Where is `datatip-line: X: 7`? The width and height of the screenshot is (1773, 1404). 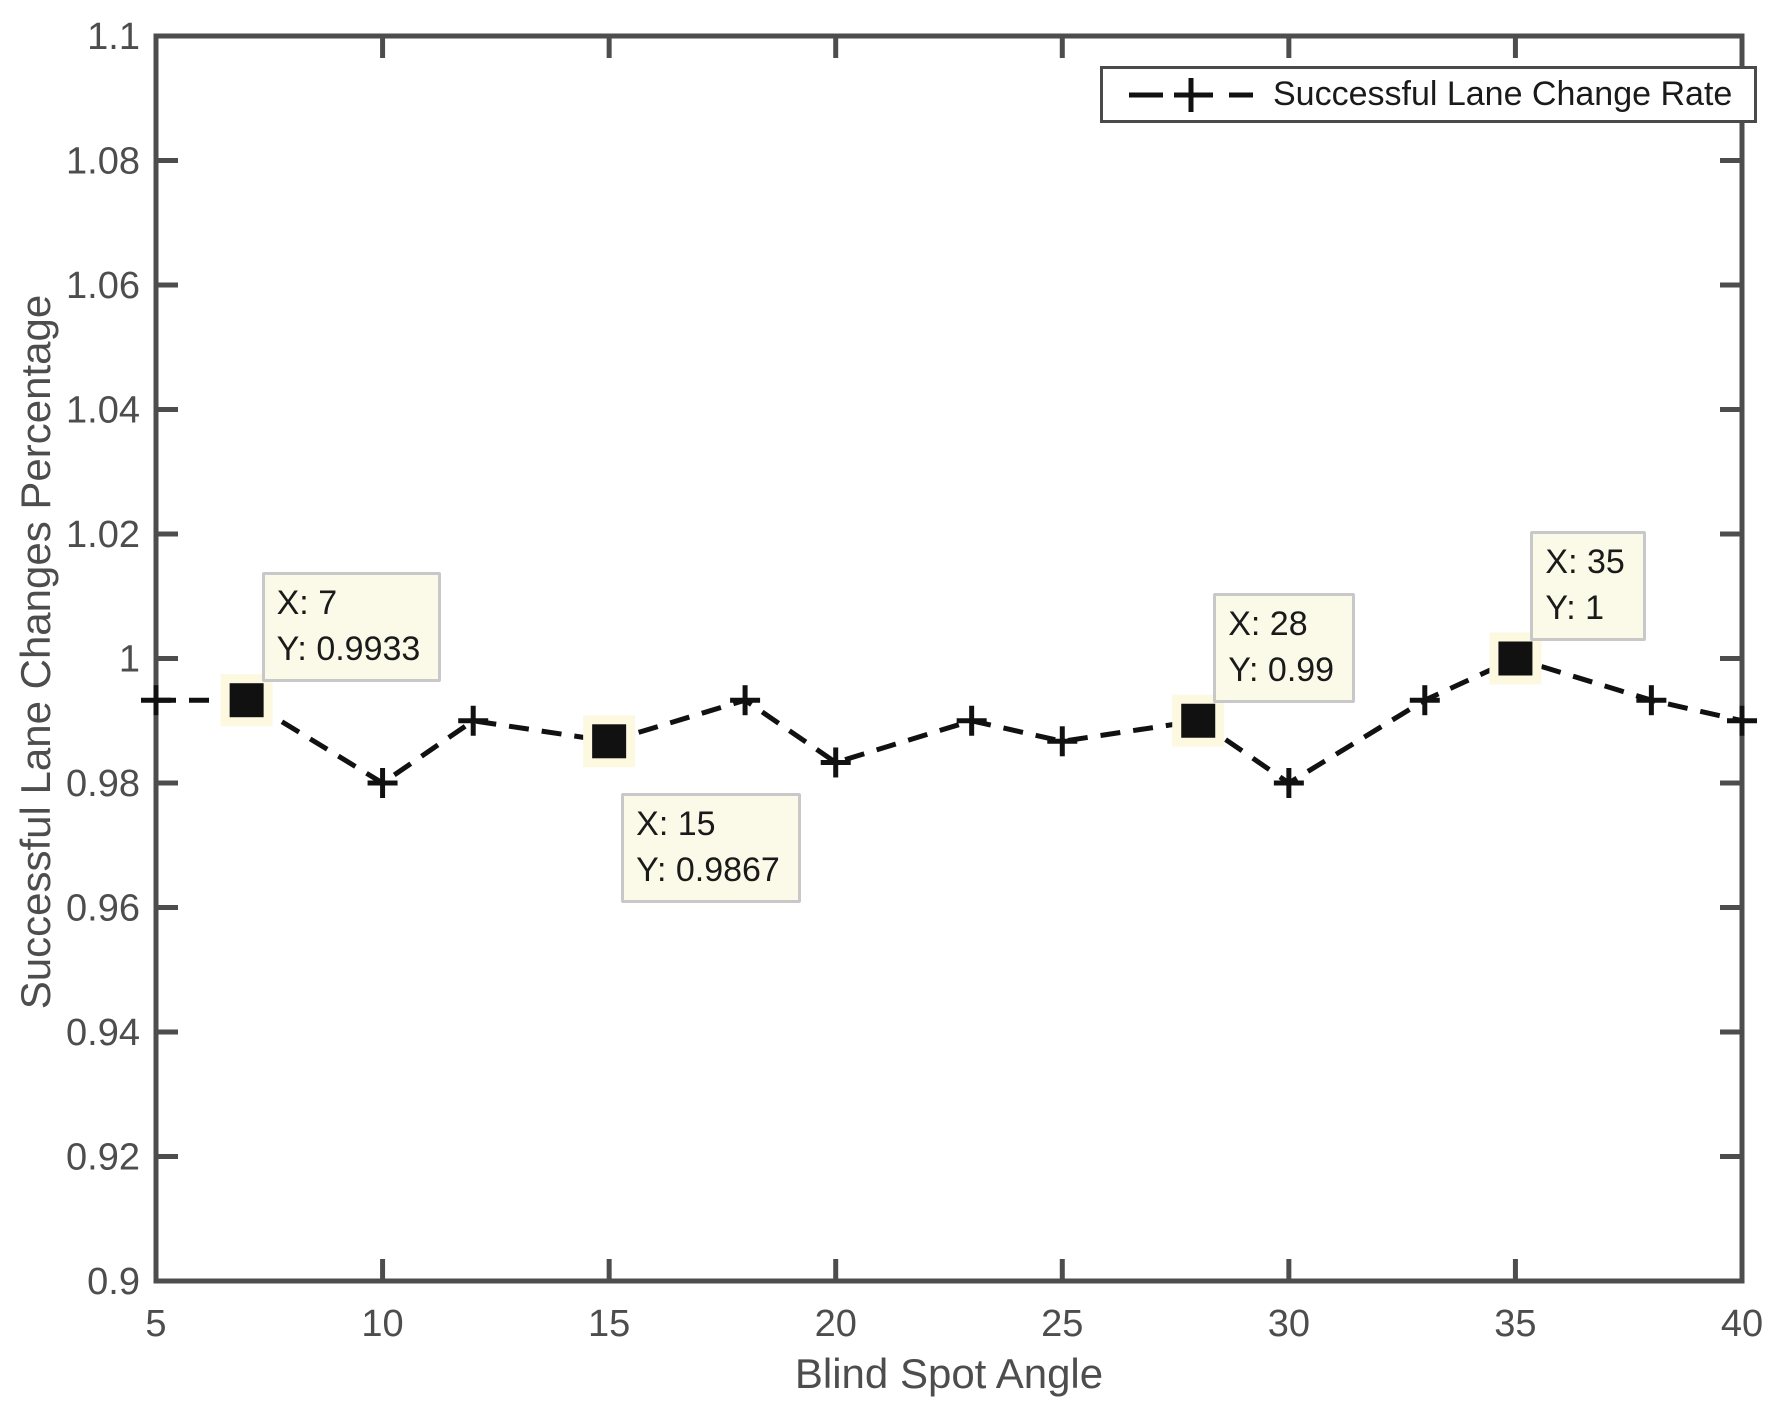 datatip-line: X: 7 is located at coordinates (307, 603).